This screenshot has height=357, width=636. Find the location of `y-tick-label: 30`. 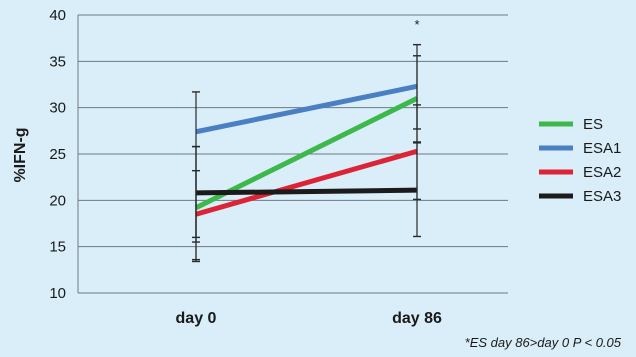

y-tick-label: 30 is located at coordinates (57, 108).